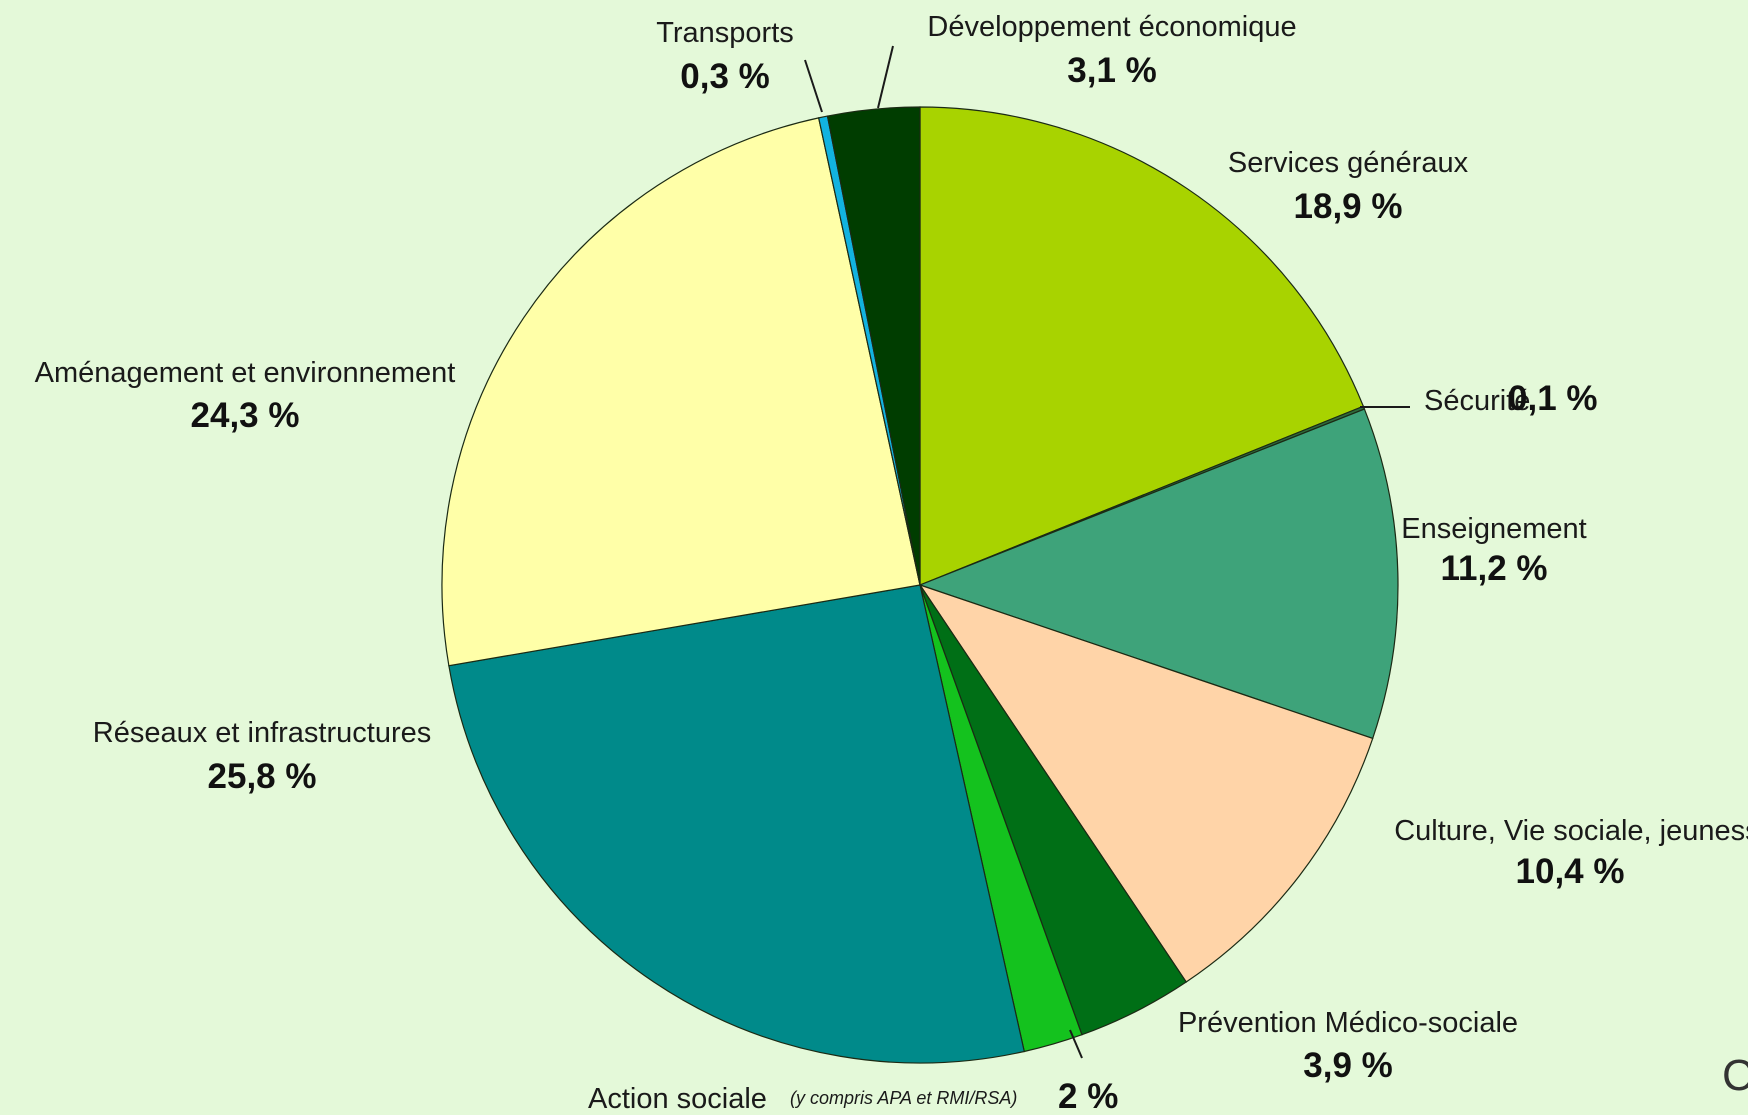 This screenshot has width=1748, height=1115. Describe the element at coordinates (1076, 1044) in the screenshot. I see `leader-line-action-sociale` at that location.